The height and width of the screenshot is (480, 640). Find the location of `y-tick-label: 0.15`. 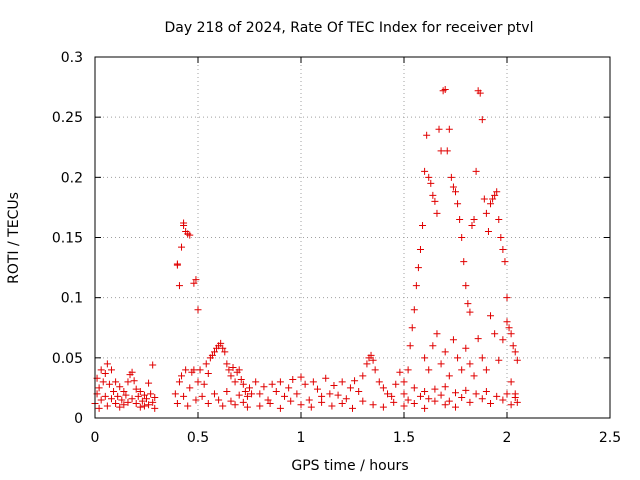

y-tick-label: 0.15 is located at coordinates (67, 239).